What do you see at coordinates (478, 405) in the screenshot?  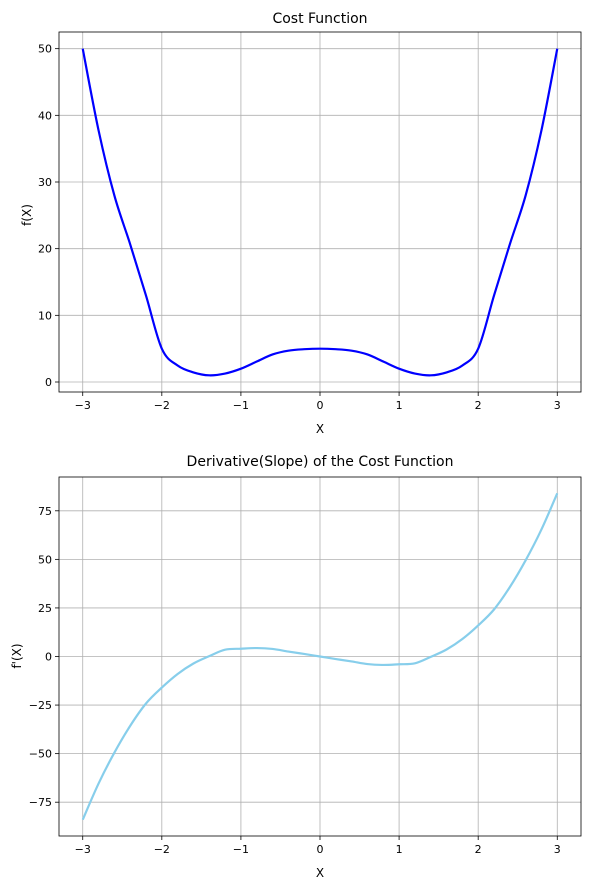 I see `cost-x-tick-label: 2` at bounding box center [478, 405].